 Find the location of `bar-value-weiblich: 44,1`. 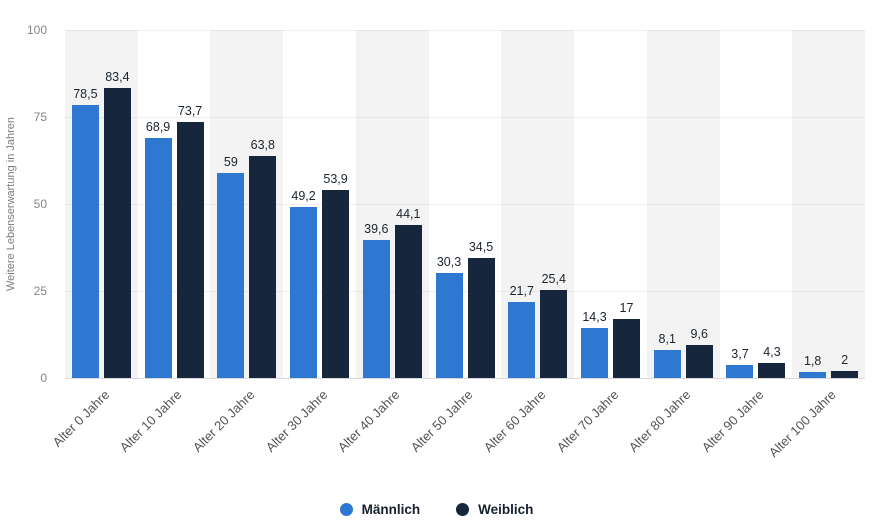

bar-value-weiblich: 44,1 is located at coordinates (408, 213).